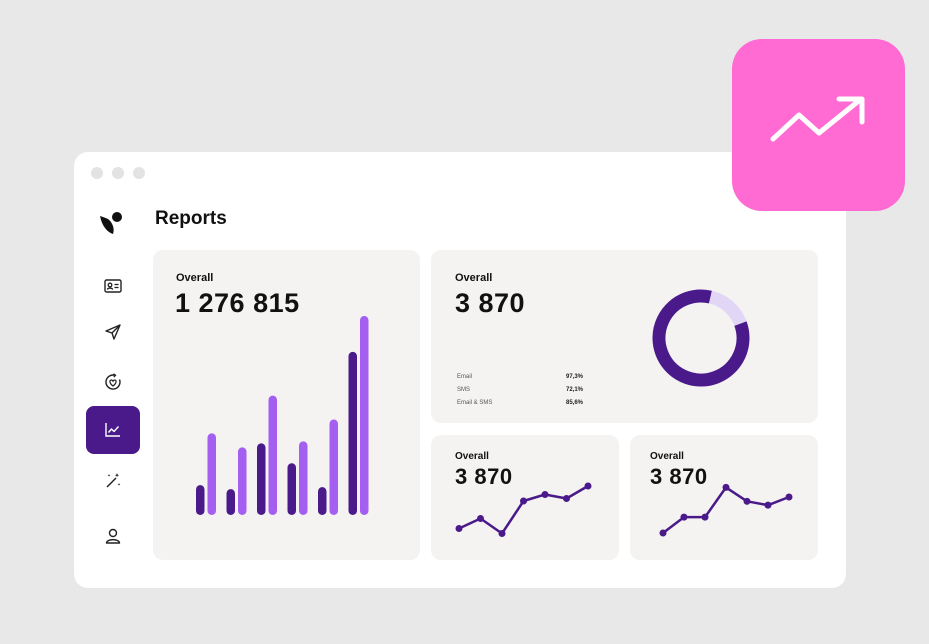 The image size is (929, 644). What do you see at coordinates (475, 402) in the screenshot?
I see `stat-name: Email & SMS` at bounding box center [475, 402].